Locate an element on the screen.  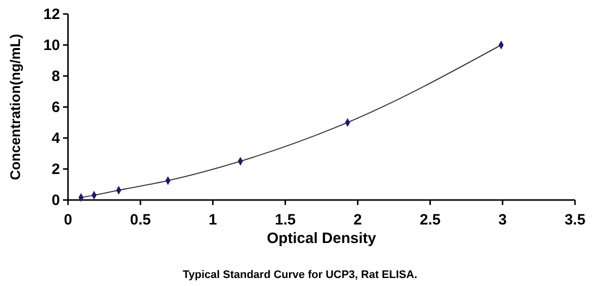
y-tick-label: 8 is located at coordinates (56, 76).